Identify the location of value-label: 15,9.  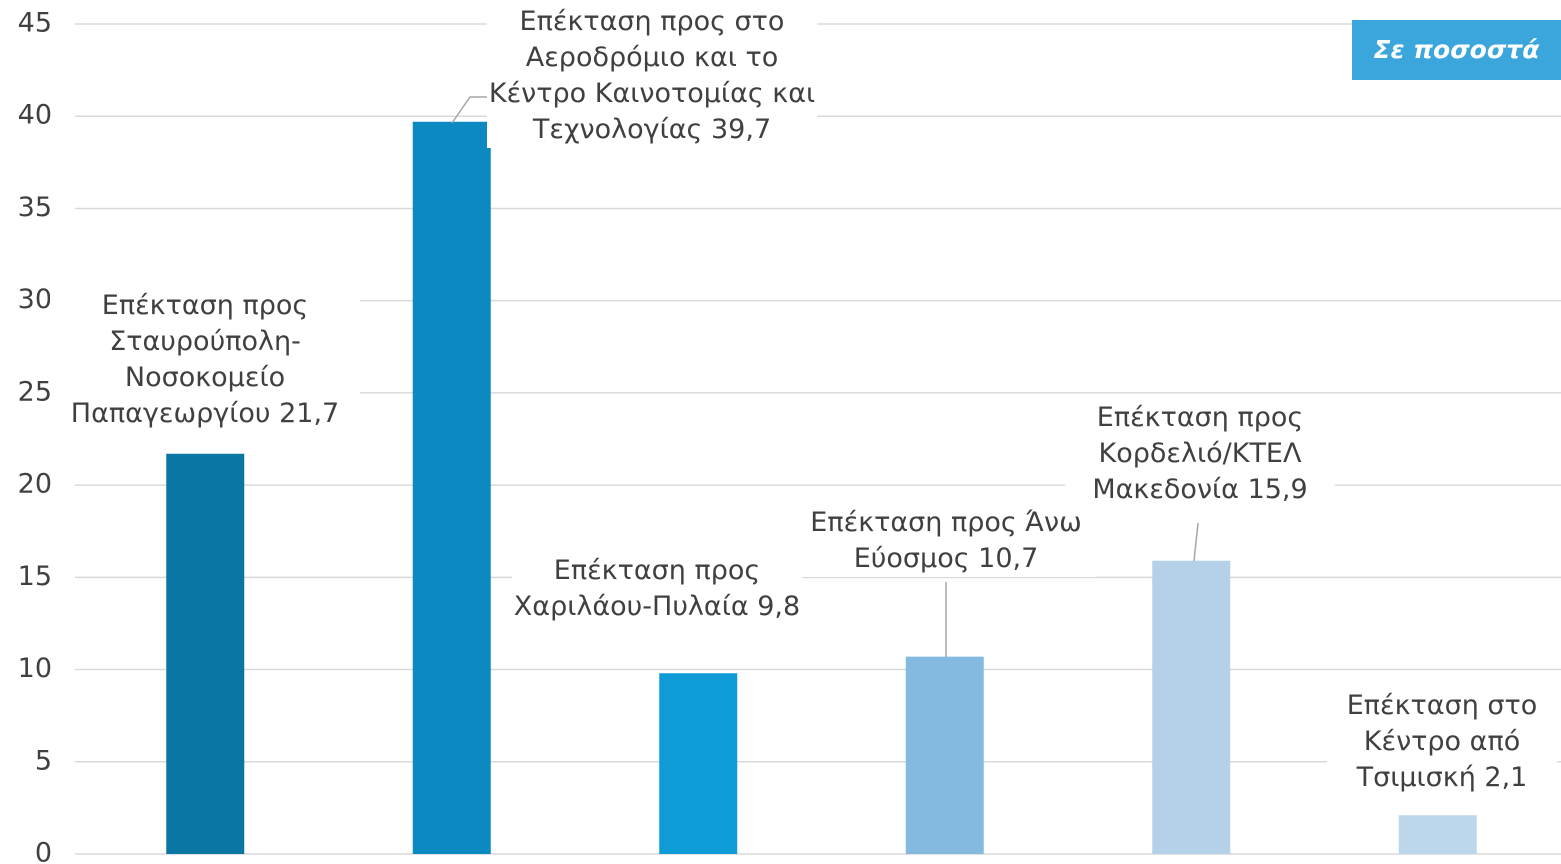
(1277, 489).